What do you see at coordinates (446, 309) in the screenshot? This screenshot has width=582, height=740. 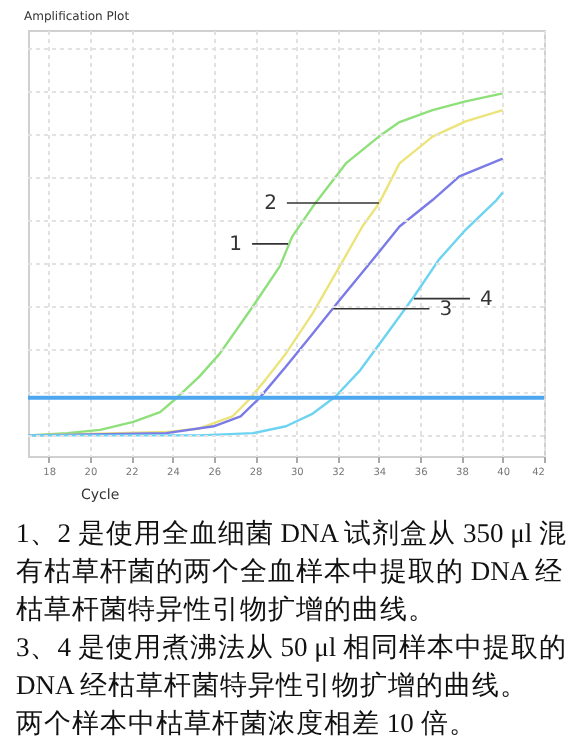 I see `annotation: 3` at bounding box center [446, 309].